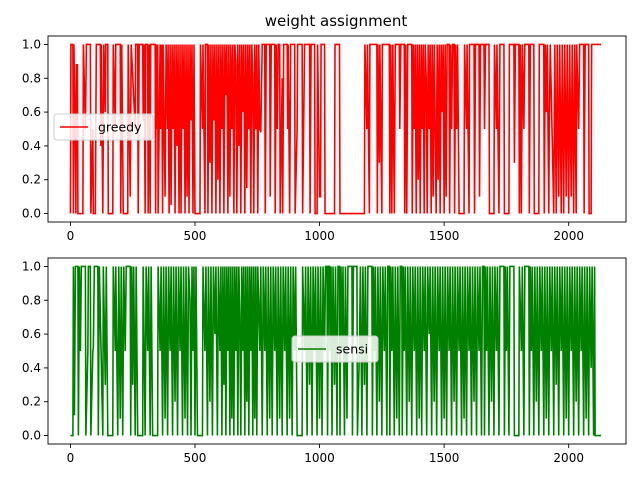  I want to click on legend-label-sensi: sensi, so click(352, 349).